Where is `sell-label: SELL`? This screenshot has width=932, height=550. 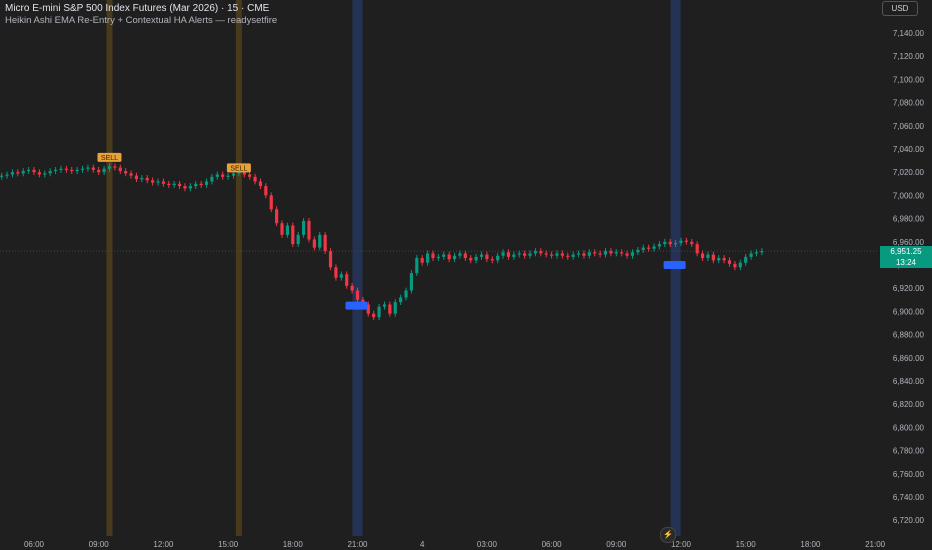
sell-label: SELL is located at coordinates (238, 168).